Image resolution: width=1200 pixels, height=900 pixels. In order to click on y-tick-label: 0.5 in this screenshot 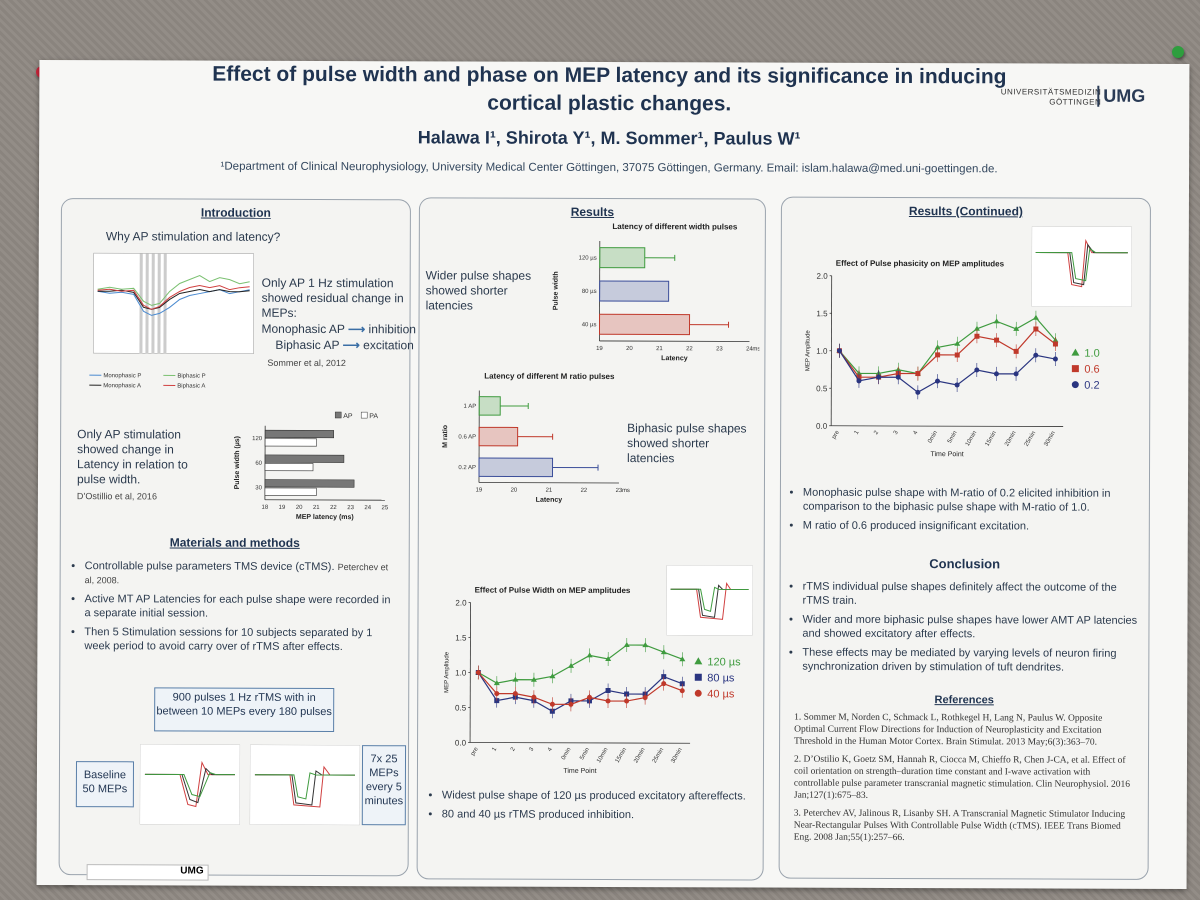, I will do `click(461, 707)`.